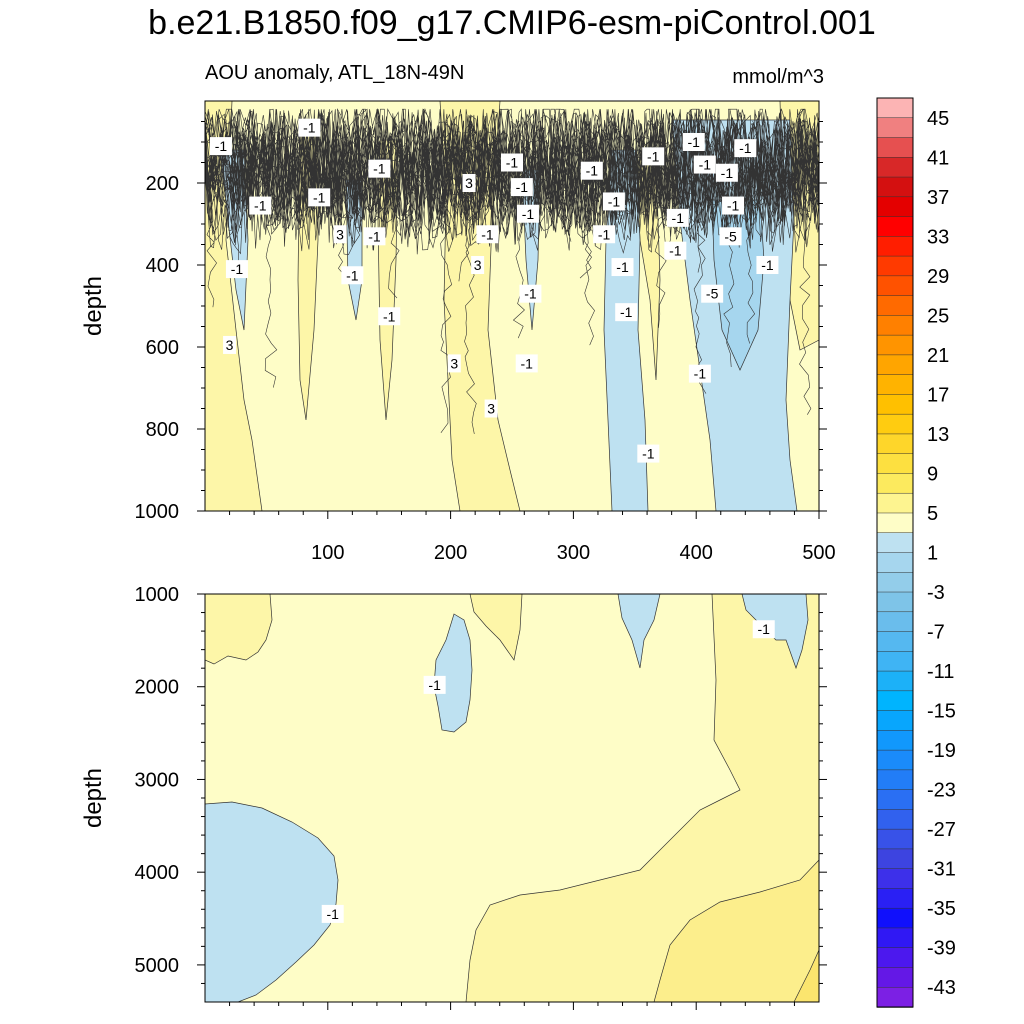  What do you see at coordinates (941, 909) in the screenshot?
I see `colorbar-tick-label: -35` at bounding box center [941, 909].